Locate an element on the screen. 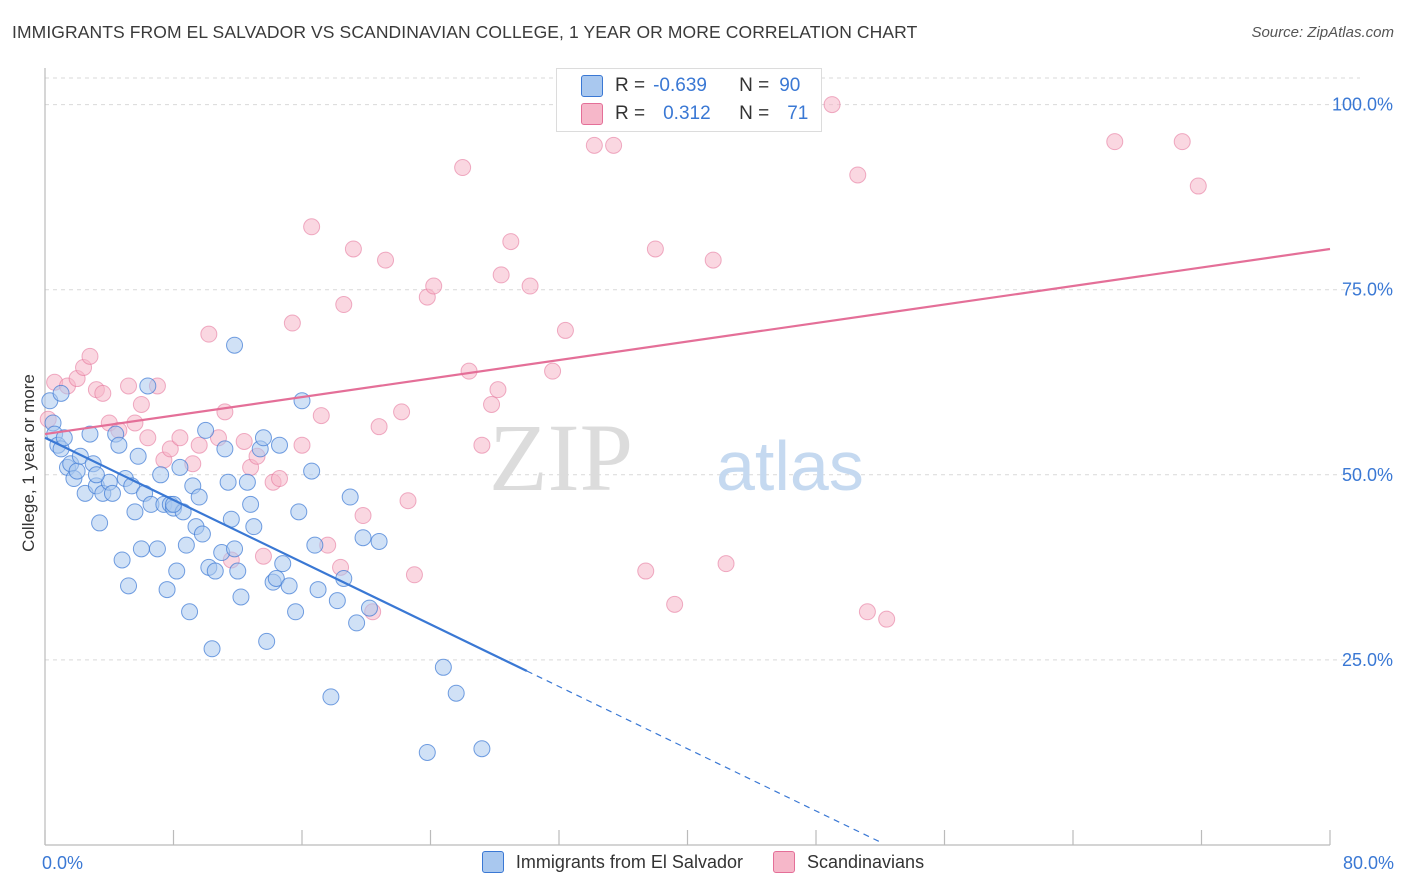 The image size is (1406, 892). y-tick-labels: 25.0% 50.0% 75.0% 100.0% is located at coordinates (1362, 382).